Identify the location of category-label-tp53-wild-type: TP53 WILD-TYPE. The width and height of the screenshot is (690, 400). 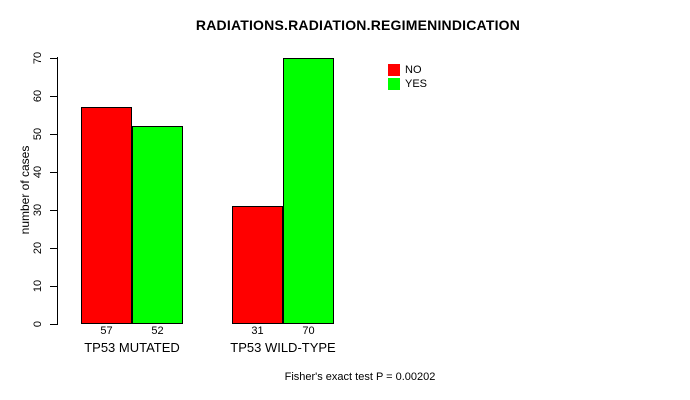
(283, 347).